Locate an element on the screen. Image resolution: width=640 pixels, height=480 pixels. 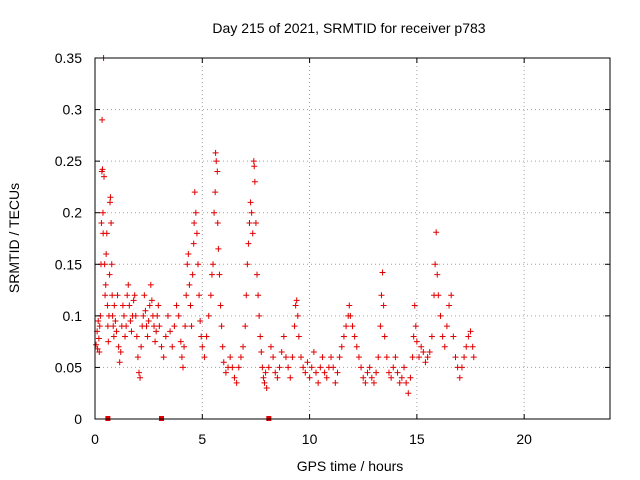
x-tick-label: 10 is located at coordinates (310, 439).